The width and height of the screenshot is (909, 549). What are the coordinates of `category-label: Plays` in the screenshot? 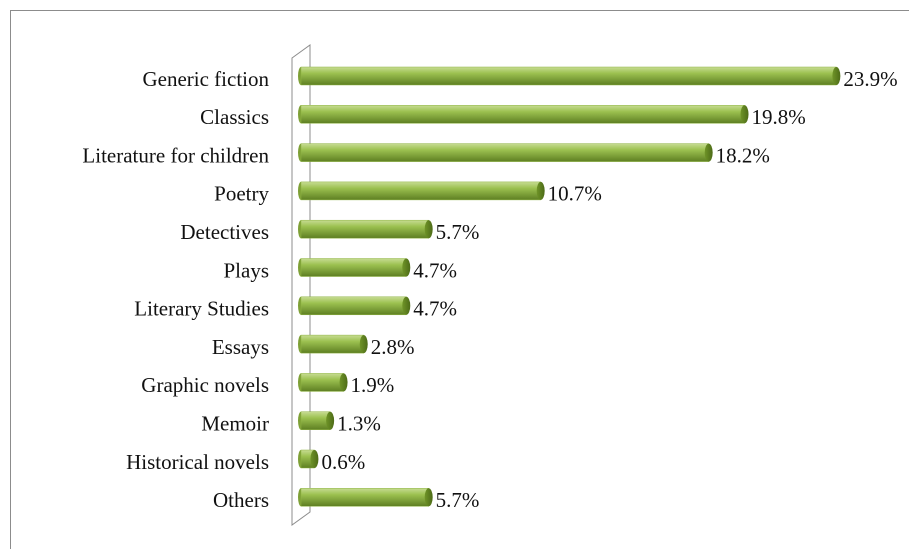 It's located at (246, 270).